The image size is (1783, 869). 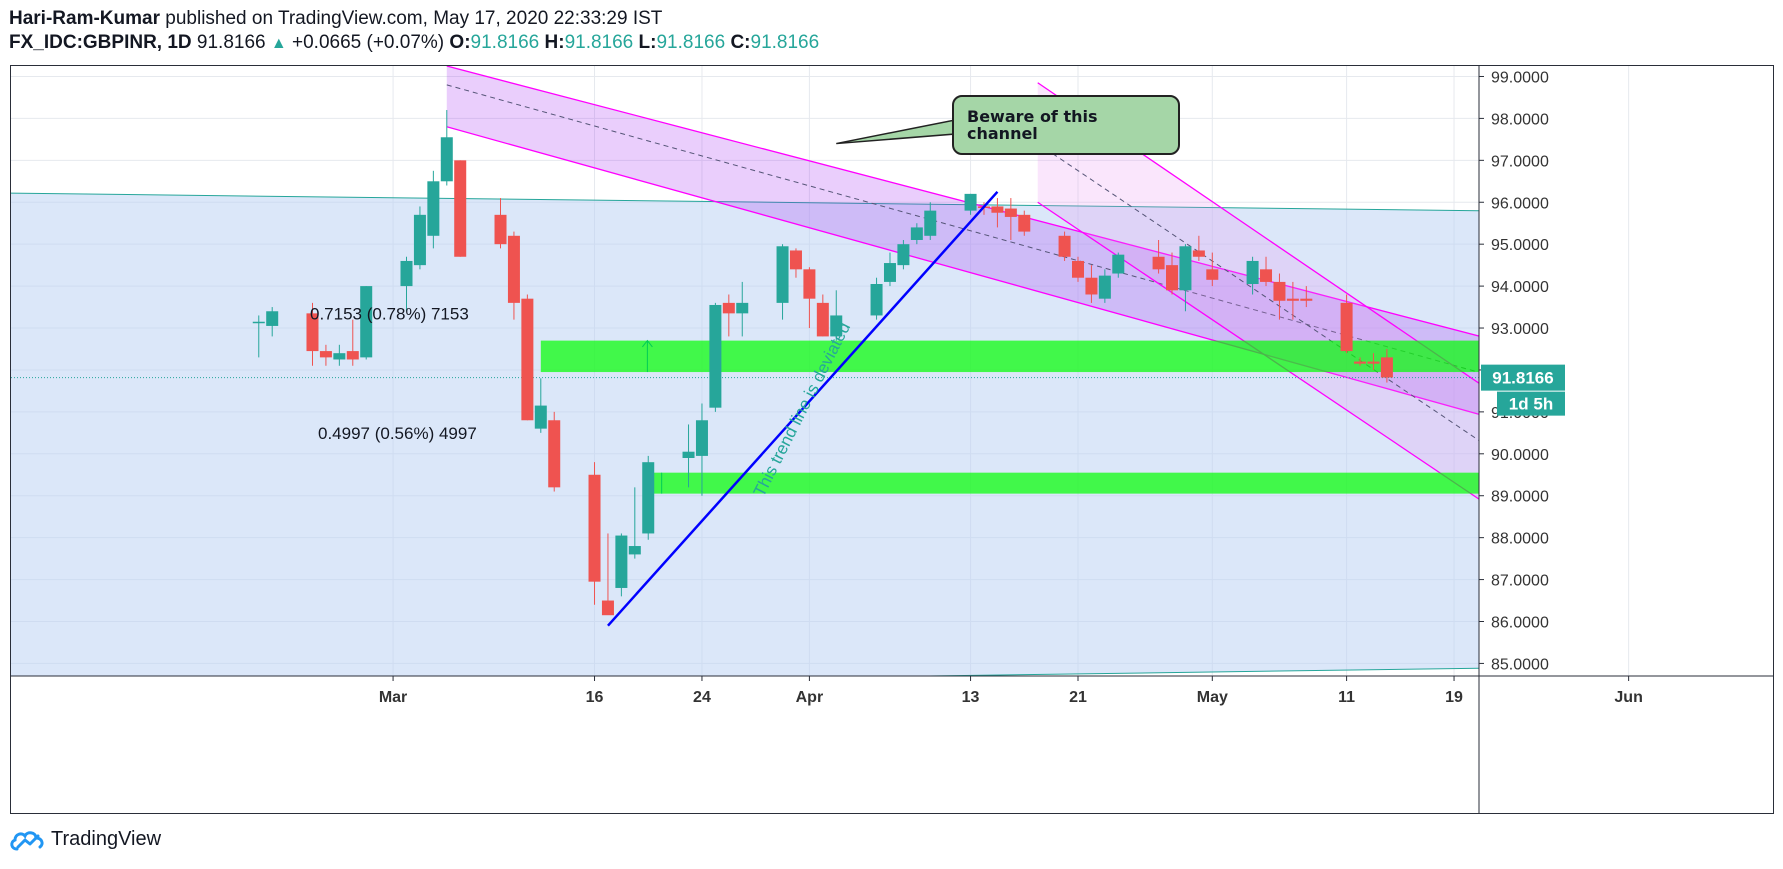 What do you see at coordinates (957, 127) in the screenshot?
I see `callout-joint` at bounding box center [957, 127].